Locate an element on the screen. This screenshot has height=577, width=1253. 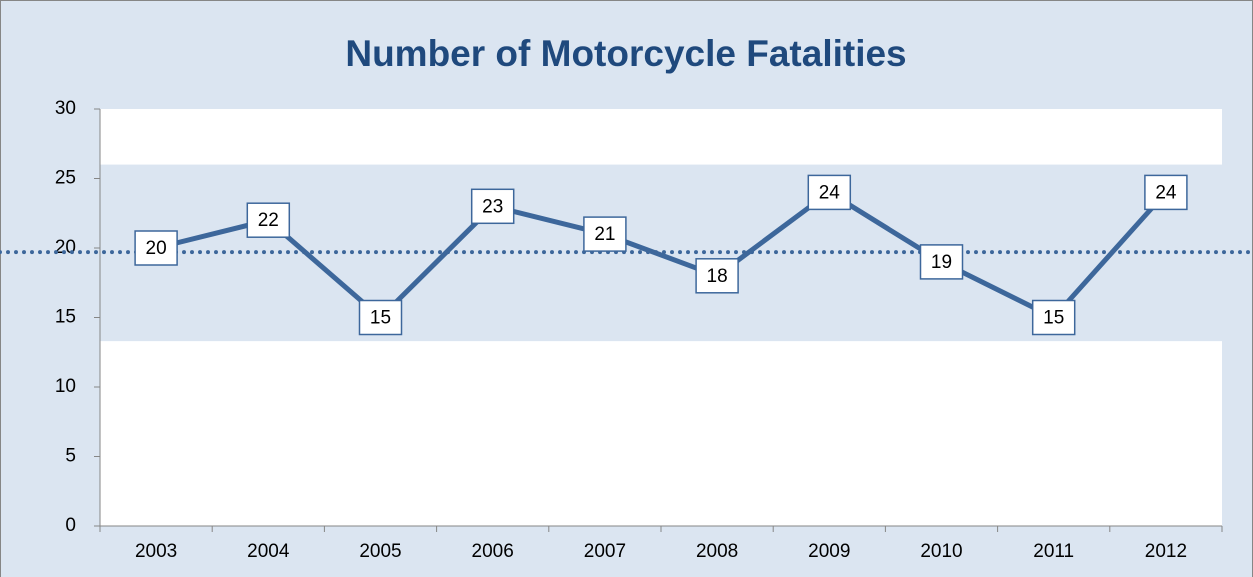
x-tick-label: 2007 is located at coordinates (605, 551).